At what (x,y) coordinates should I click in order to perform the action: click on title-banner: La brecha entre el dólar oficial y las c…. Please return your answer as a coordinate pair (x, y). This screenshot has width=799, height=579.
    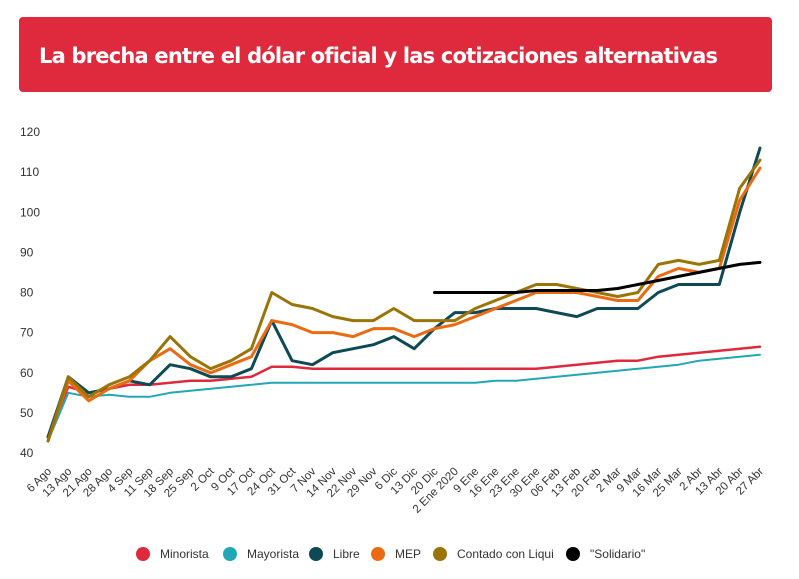
    Looking at the image, I should click on (395, 54).